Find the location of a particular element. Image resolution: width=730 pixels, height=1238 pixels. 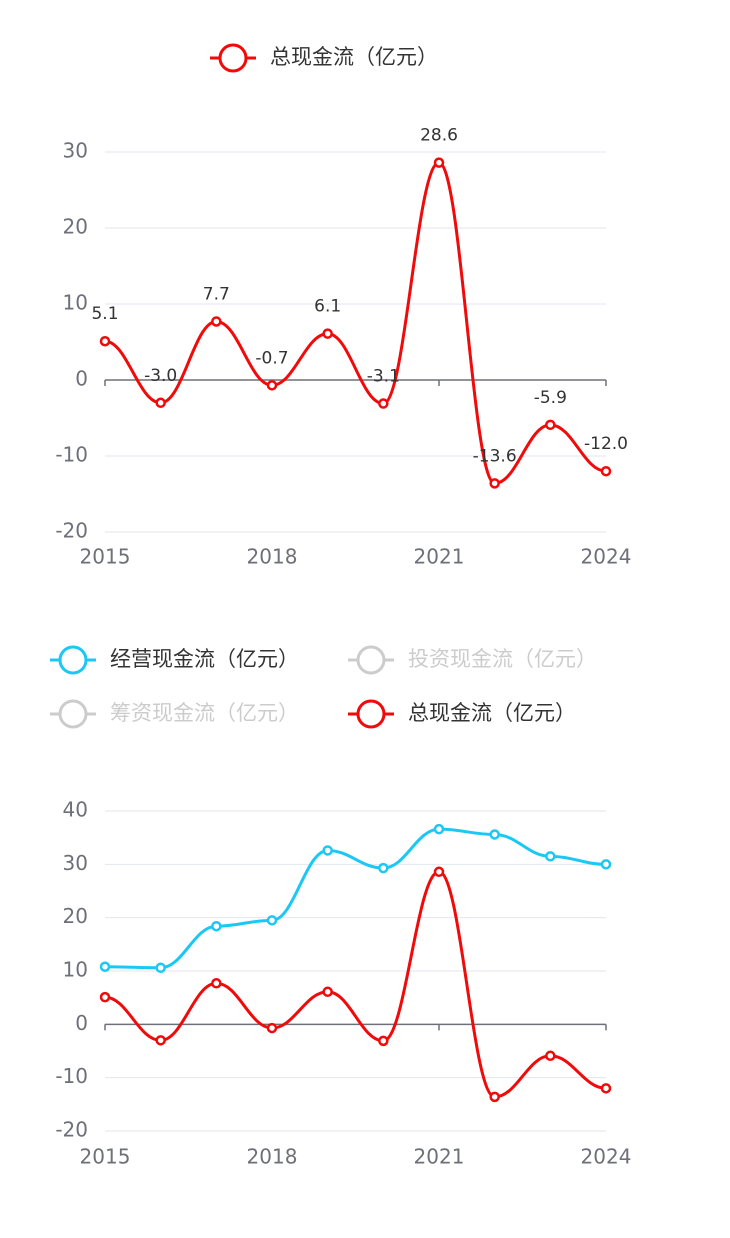

data-label: 6.1 is located at coordinates (327, 307).